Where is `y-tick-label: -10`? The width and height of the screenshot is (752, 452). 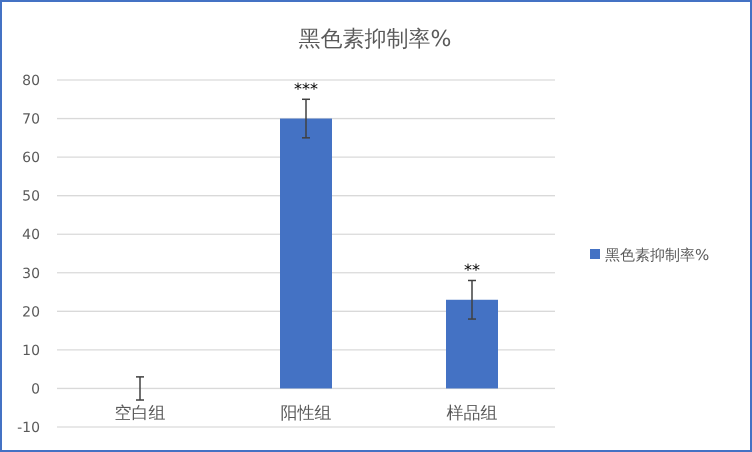 y-tick-label: -10 is located at coordinates (28, 428).